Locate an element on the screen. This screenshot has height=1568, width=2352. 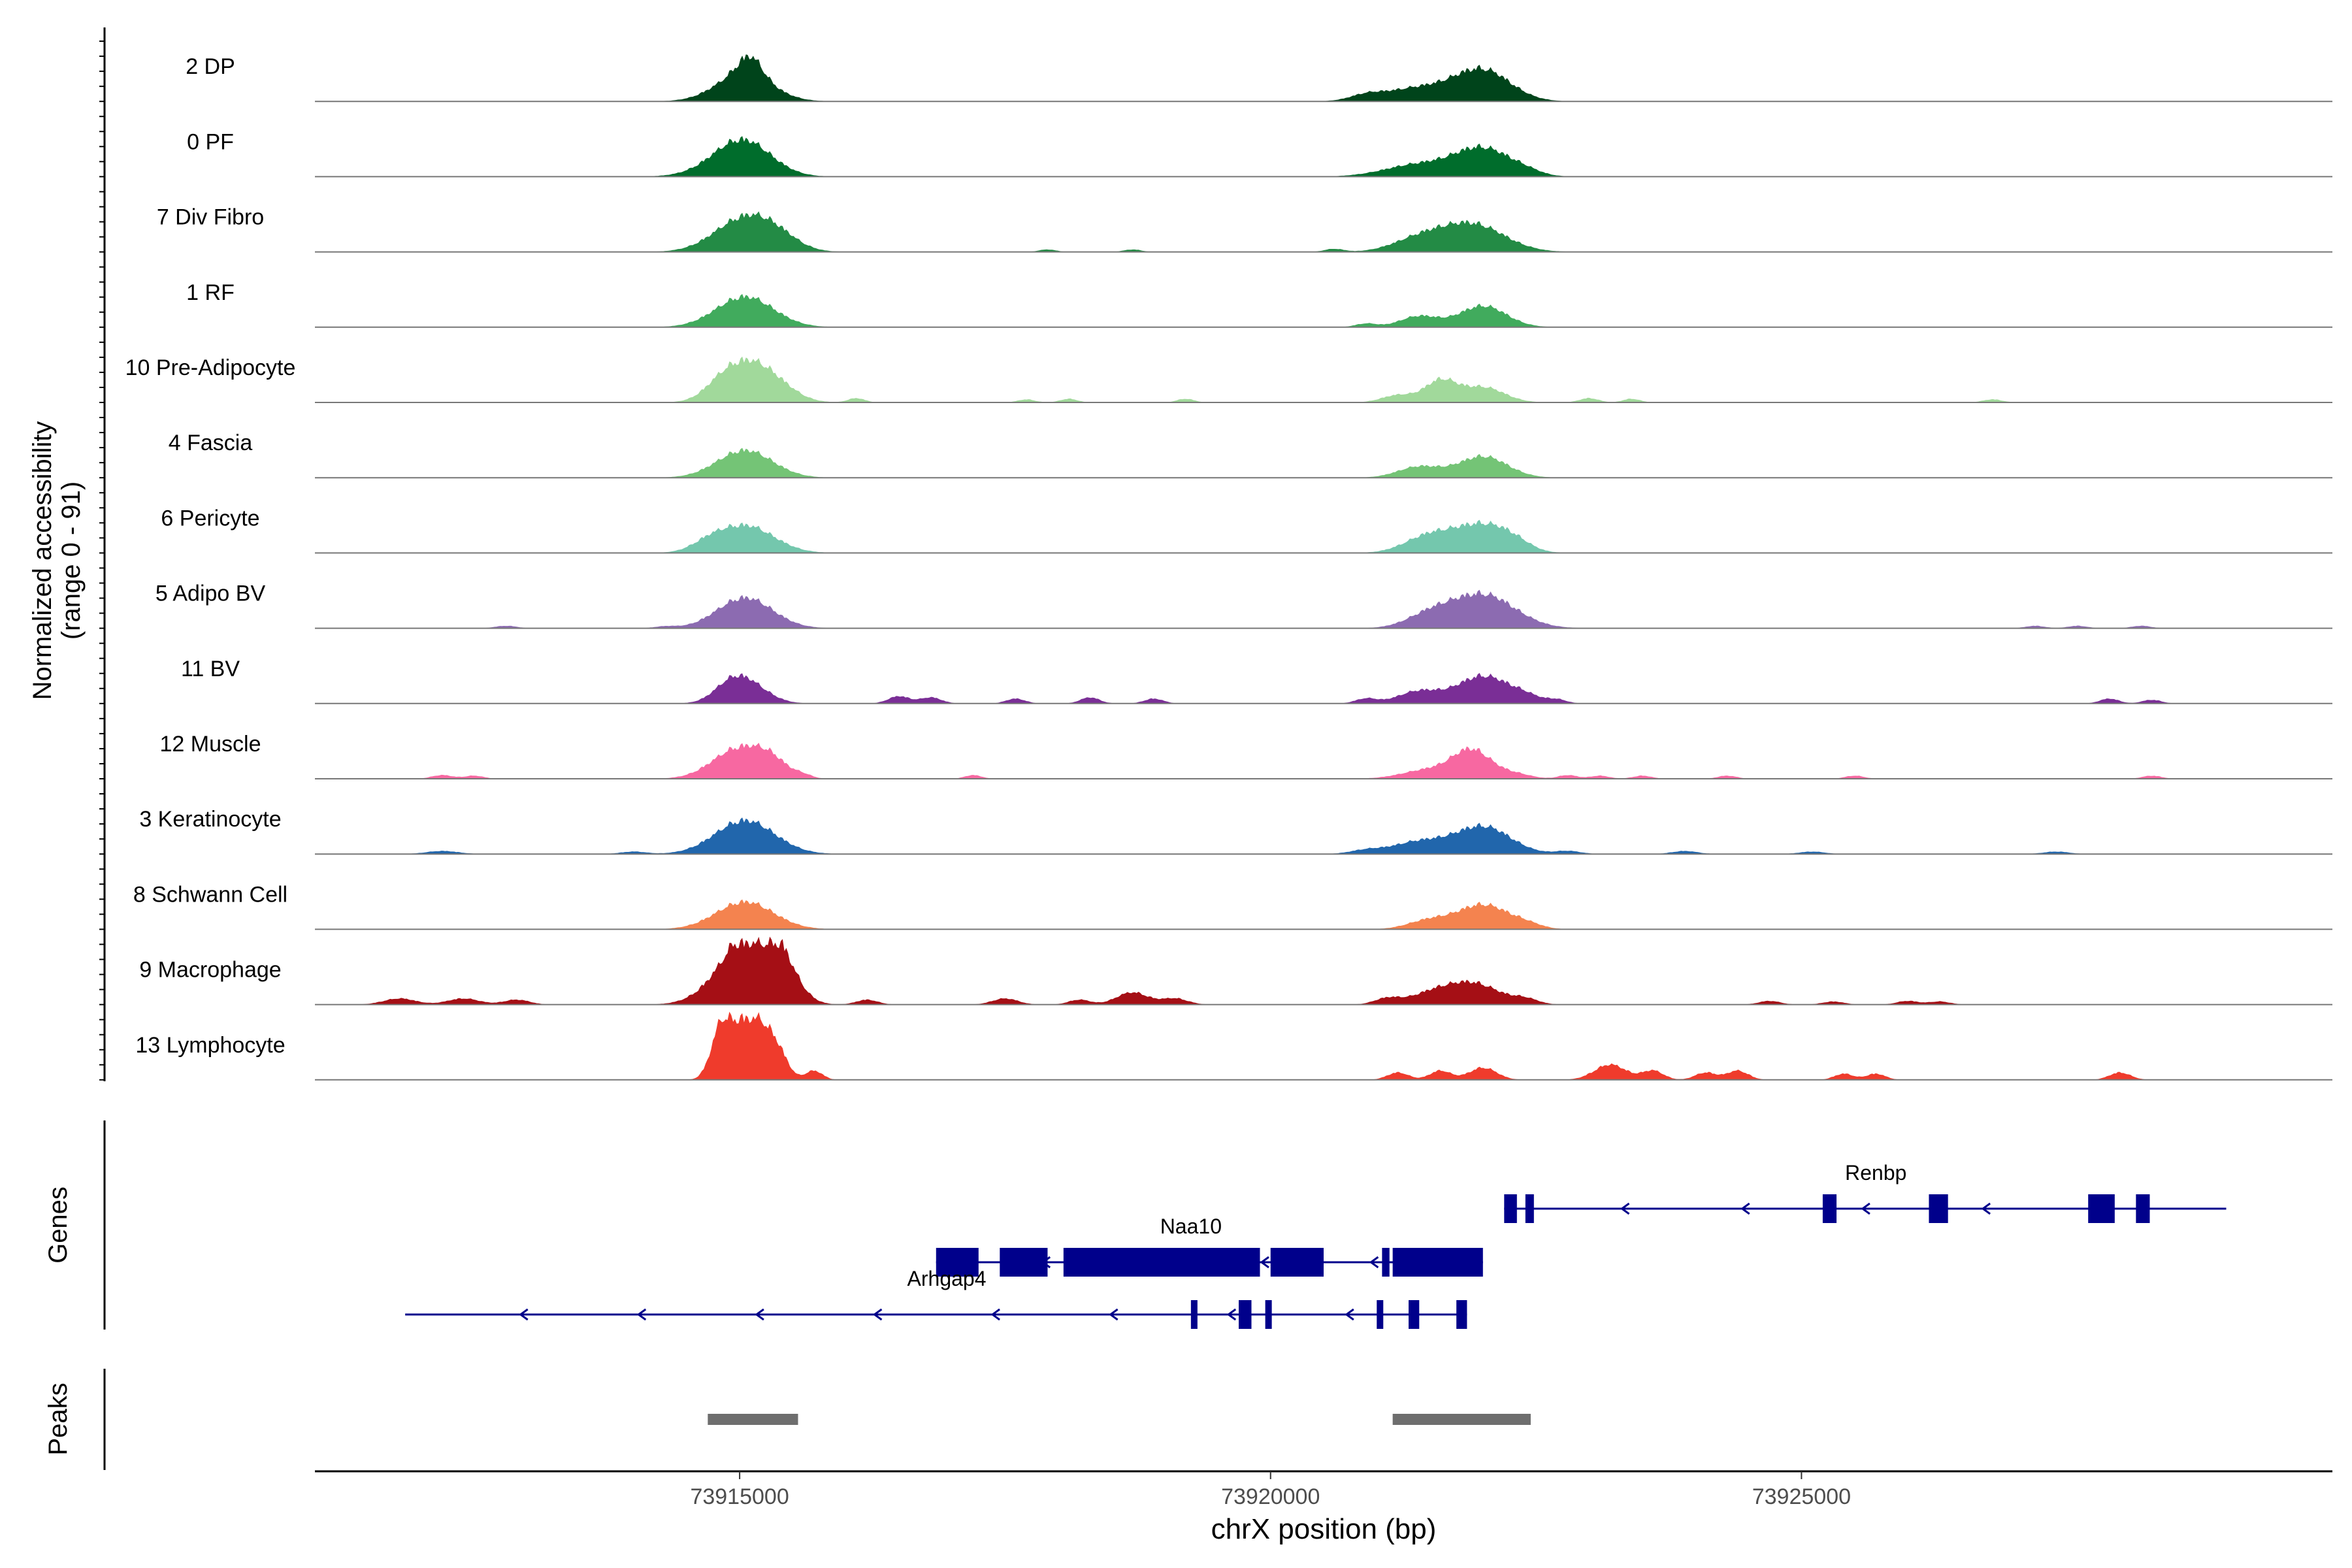
gene-Arhgap4: Arhgap4 is located at coordinates (936, 1298).